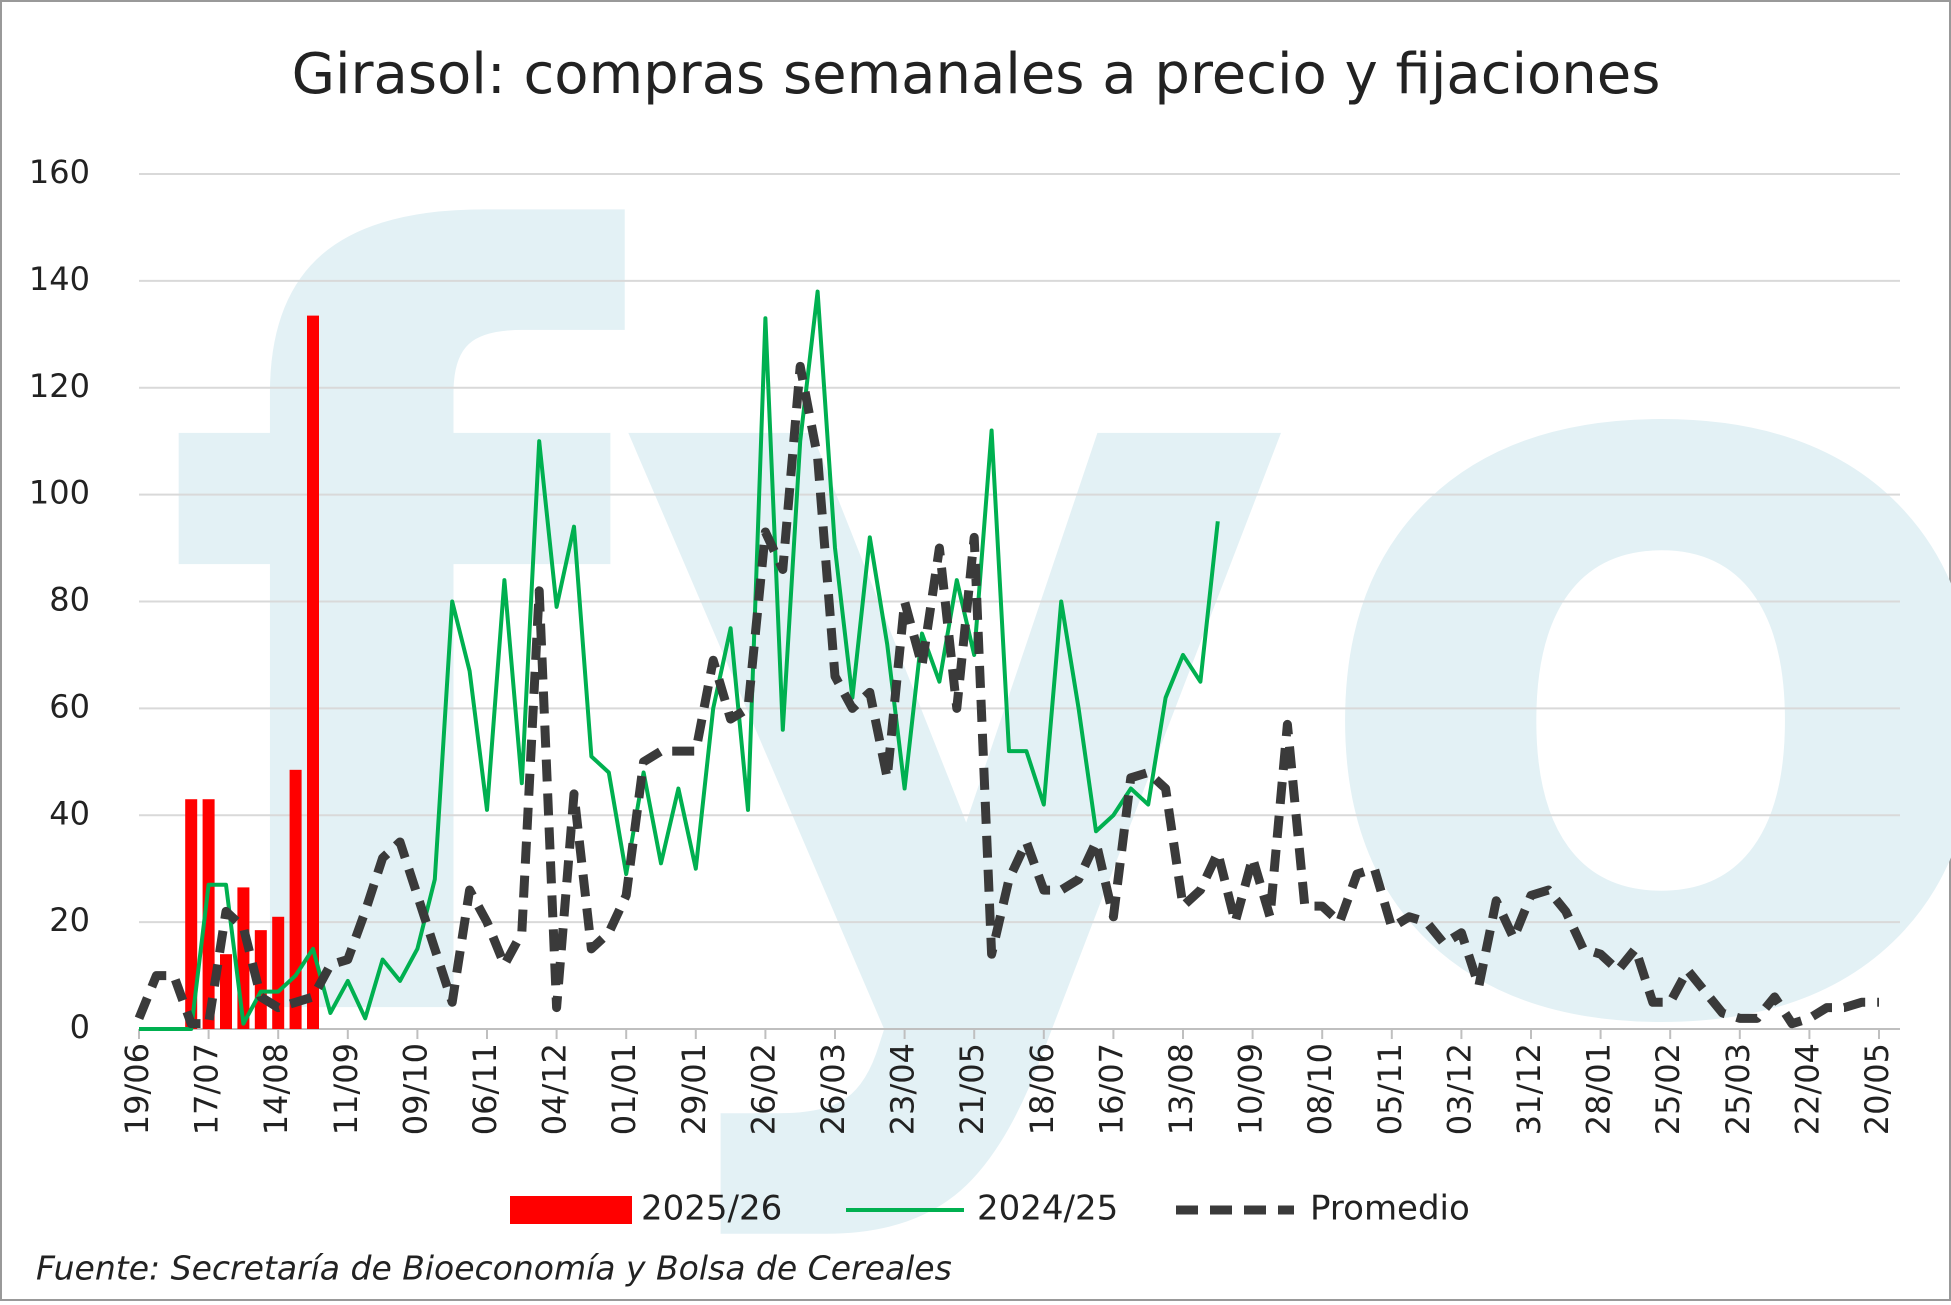  What do you see at coordinates (276, 1089) in the screenshot?
I see `x-tick-label: 14/08` at bounding box center [276, 1089].